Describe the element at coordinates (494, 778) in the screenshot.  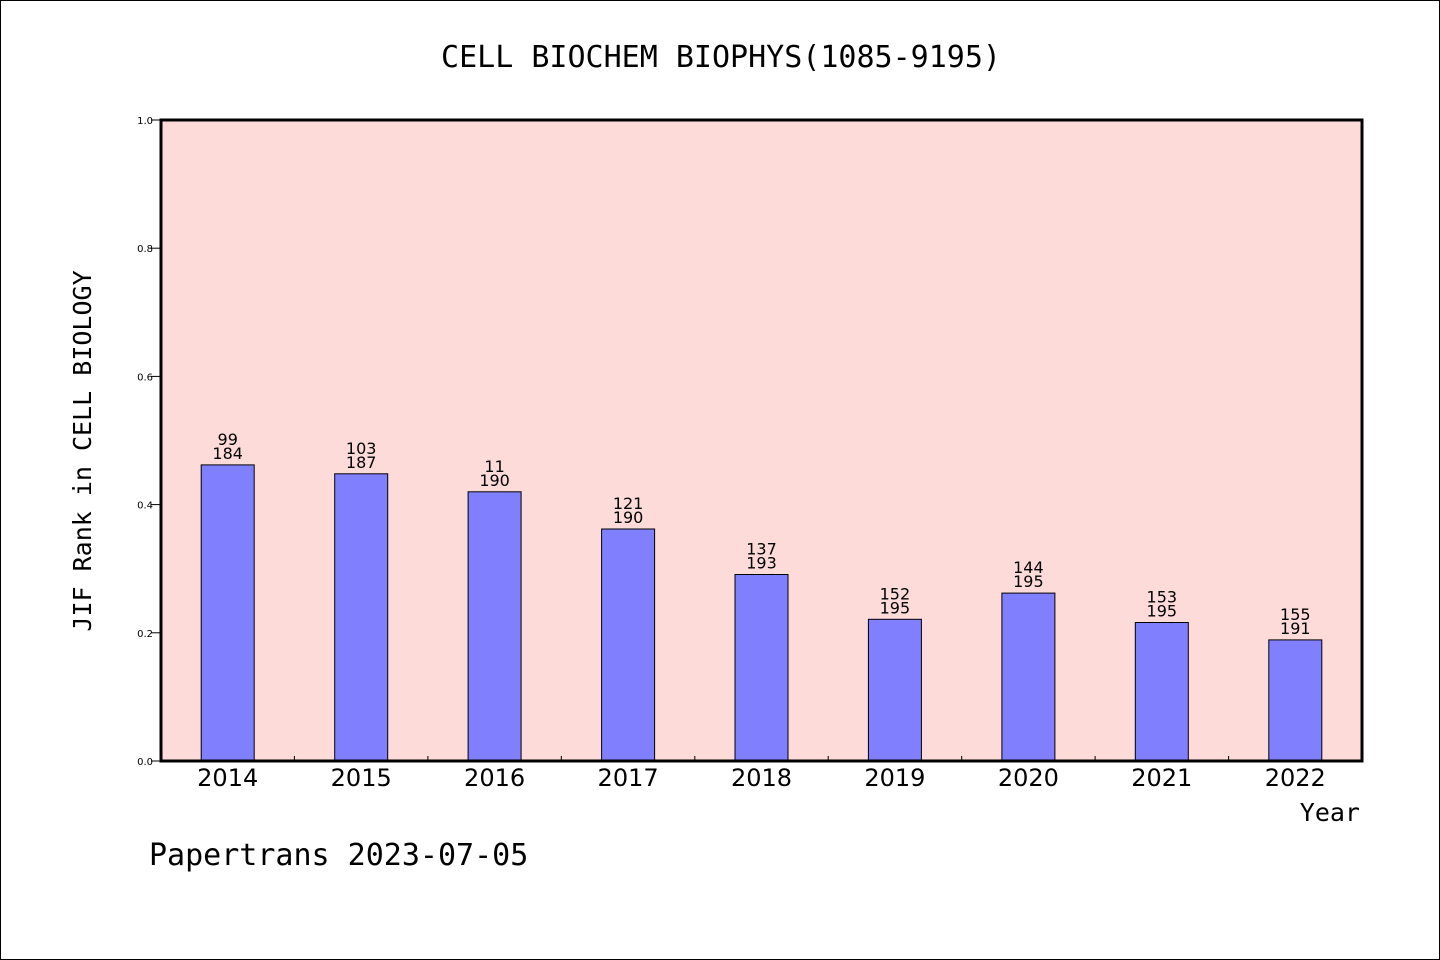
I see `x-tick-label-2016: 2016` at that location.